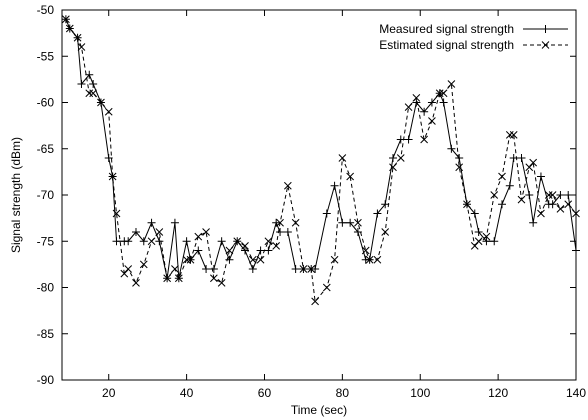  What do you see at coordinates (187, 393) in the screenshot?
I see `x-tick-label: 40` at bounding box center [187, 393].